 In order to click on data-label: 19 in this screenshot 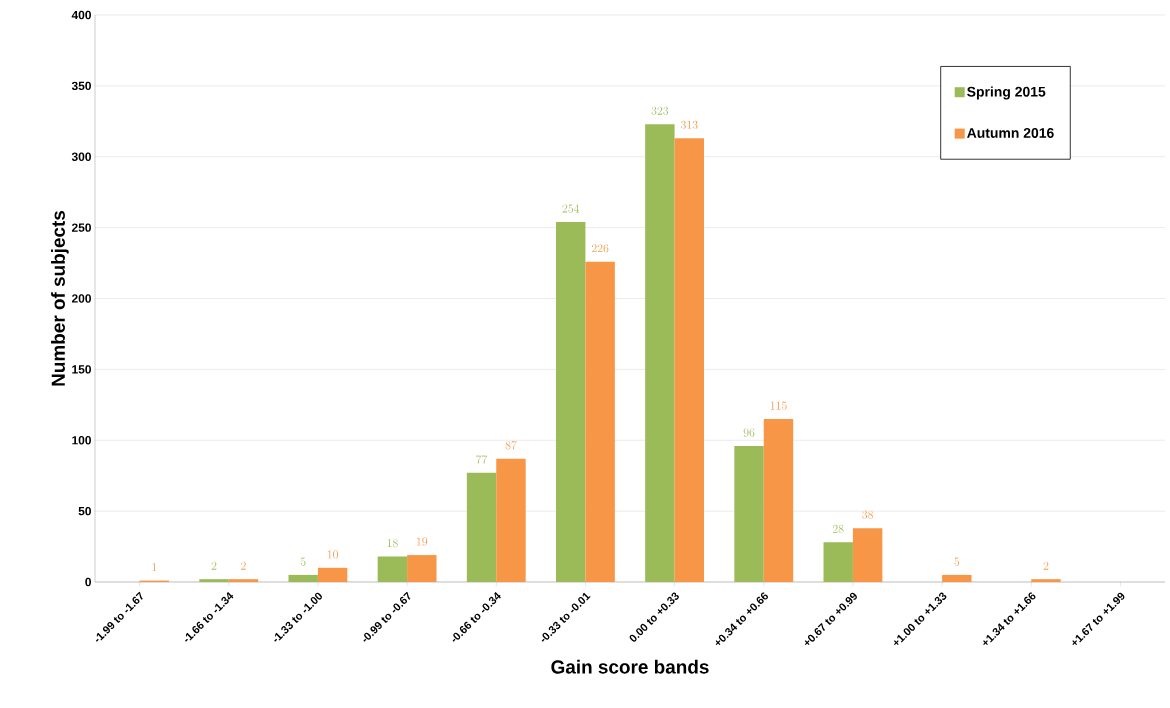, I will do `click(422, 541)`.